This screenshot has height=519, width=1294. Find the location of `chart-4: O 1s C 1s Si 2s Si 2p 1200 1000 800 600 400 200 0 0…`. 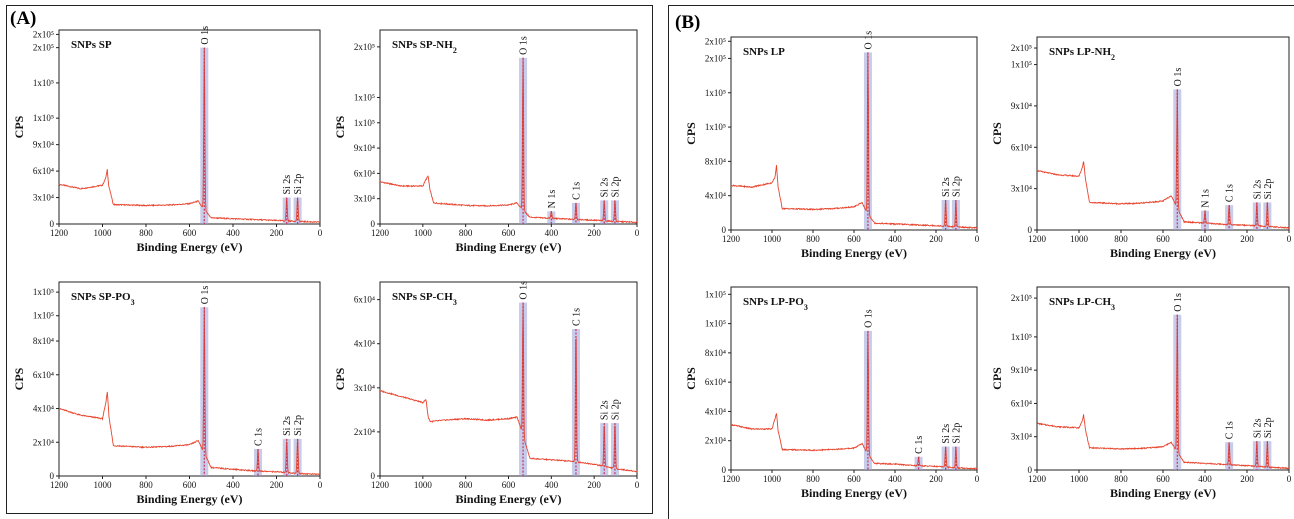

chart-4: O 1s C 1s Si 2s Si 2p 1200 1000 800 600 400 200 0 0… is located at coordinates (486, 393).